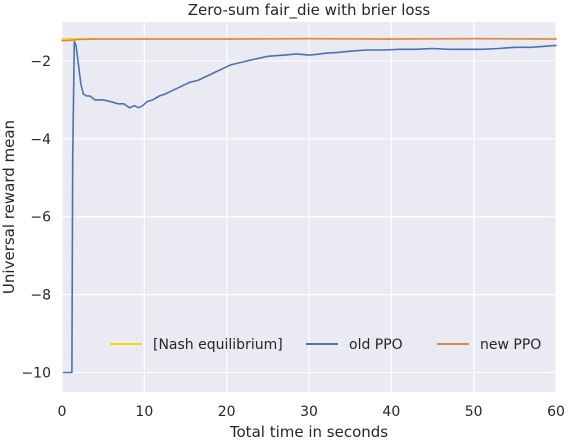 This screenshot has height=441, width=568. What do you see at coordinates (376, 345) in the screenshot?
I see `legend-entry-label: old PPO` at bounding box center [376, 345].